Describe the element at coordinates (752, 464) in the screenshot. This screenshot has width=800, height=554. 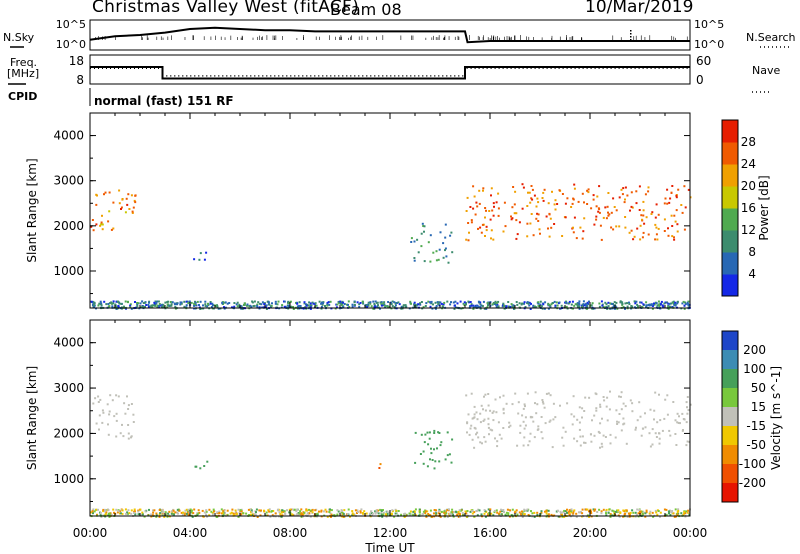
I see `velocity-colorbar-tick: -100` at that location.